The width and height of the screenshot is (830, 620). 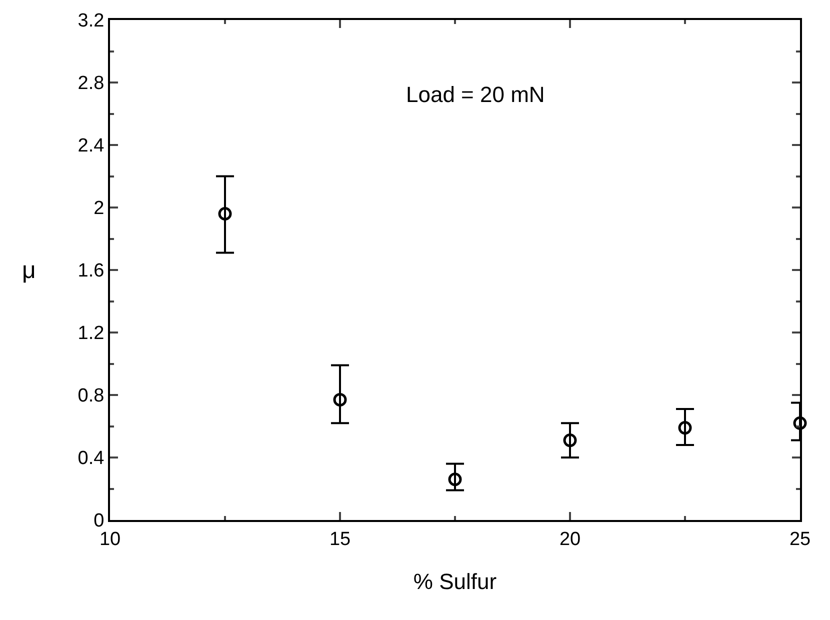 I want to click on x-tick-label: 15, so click(x=340, y=539).